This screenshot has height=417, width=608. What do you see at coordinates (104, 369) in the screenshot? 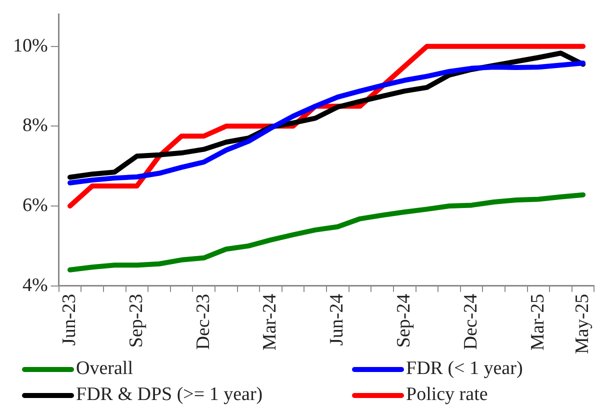
I see `legend-label: Overall` at bounding box center [104, 369].